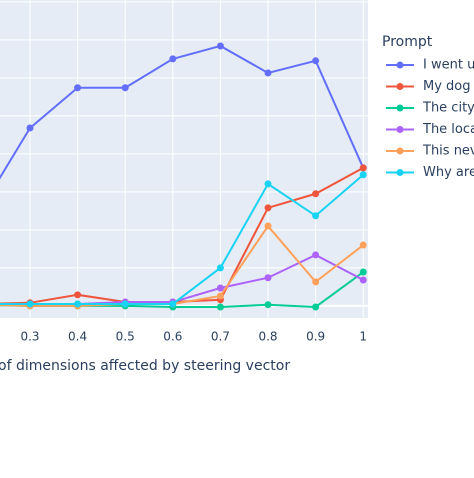 This screenshot has height=478, width=474. What do you see at coordinates (448, 108) in the screenshot?
I see `legend-label: The city` at bounding box center [448, 108].